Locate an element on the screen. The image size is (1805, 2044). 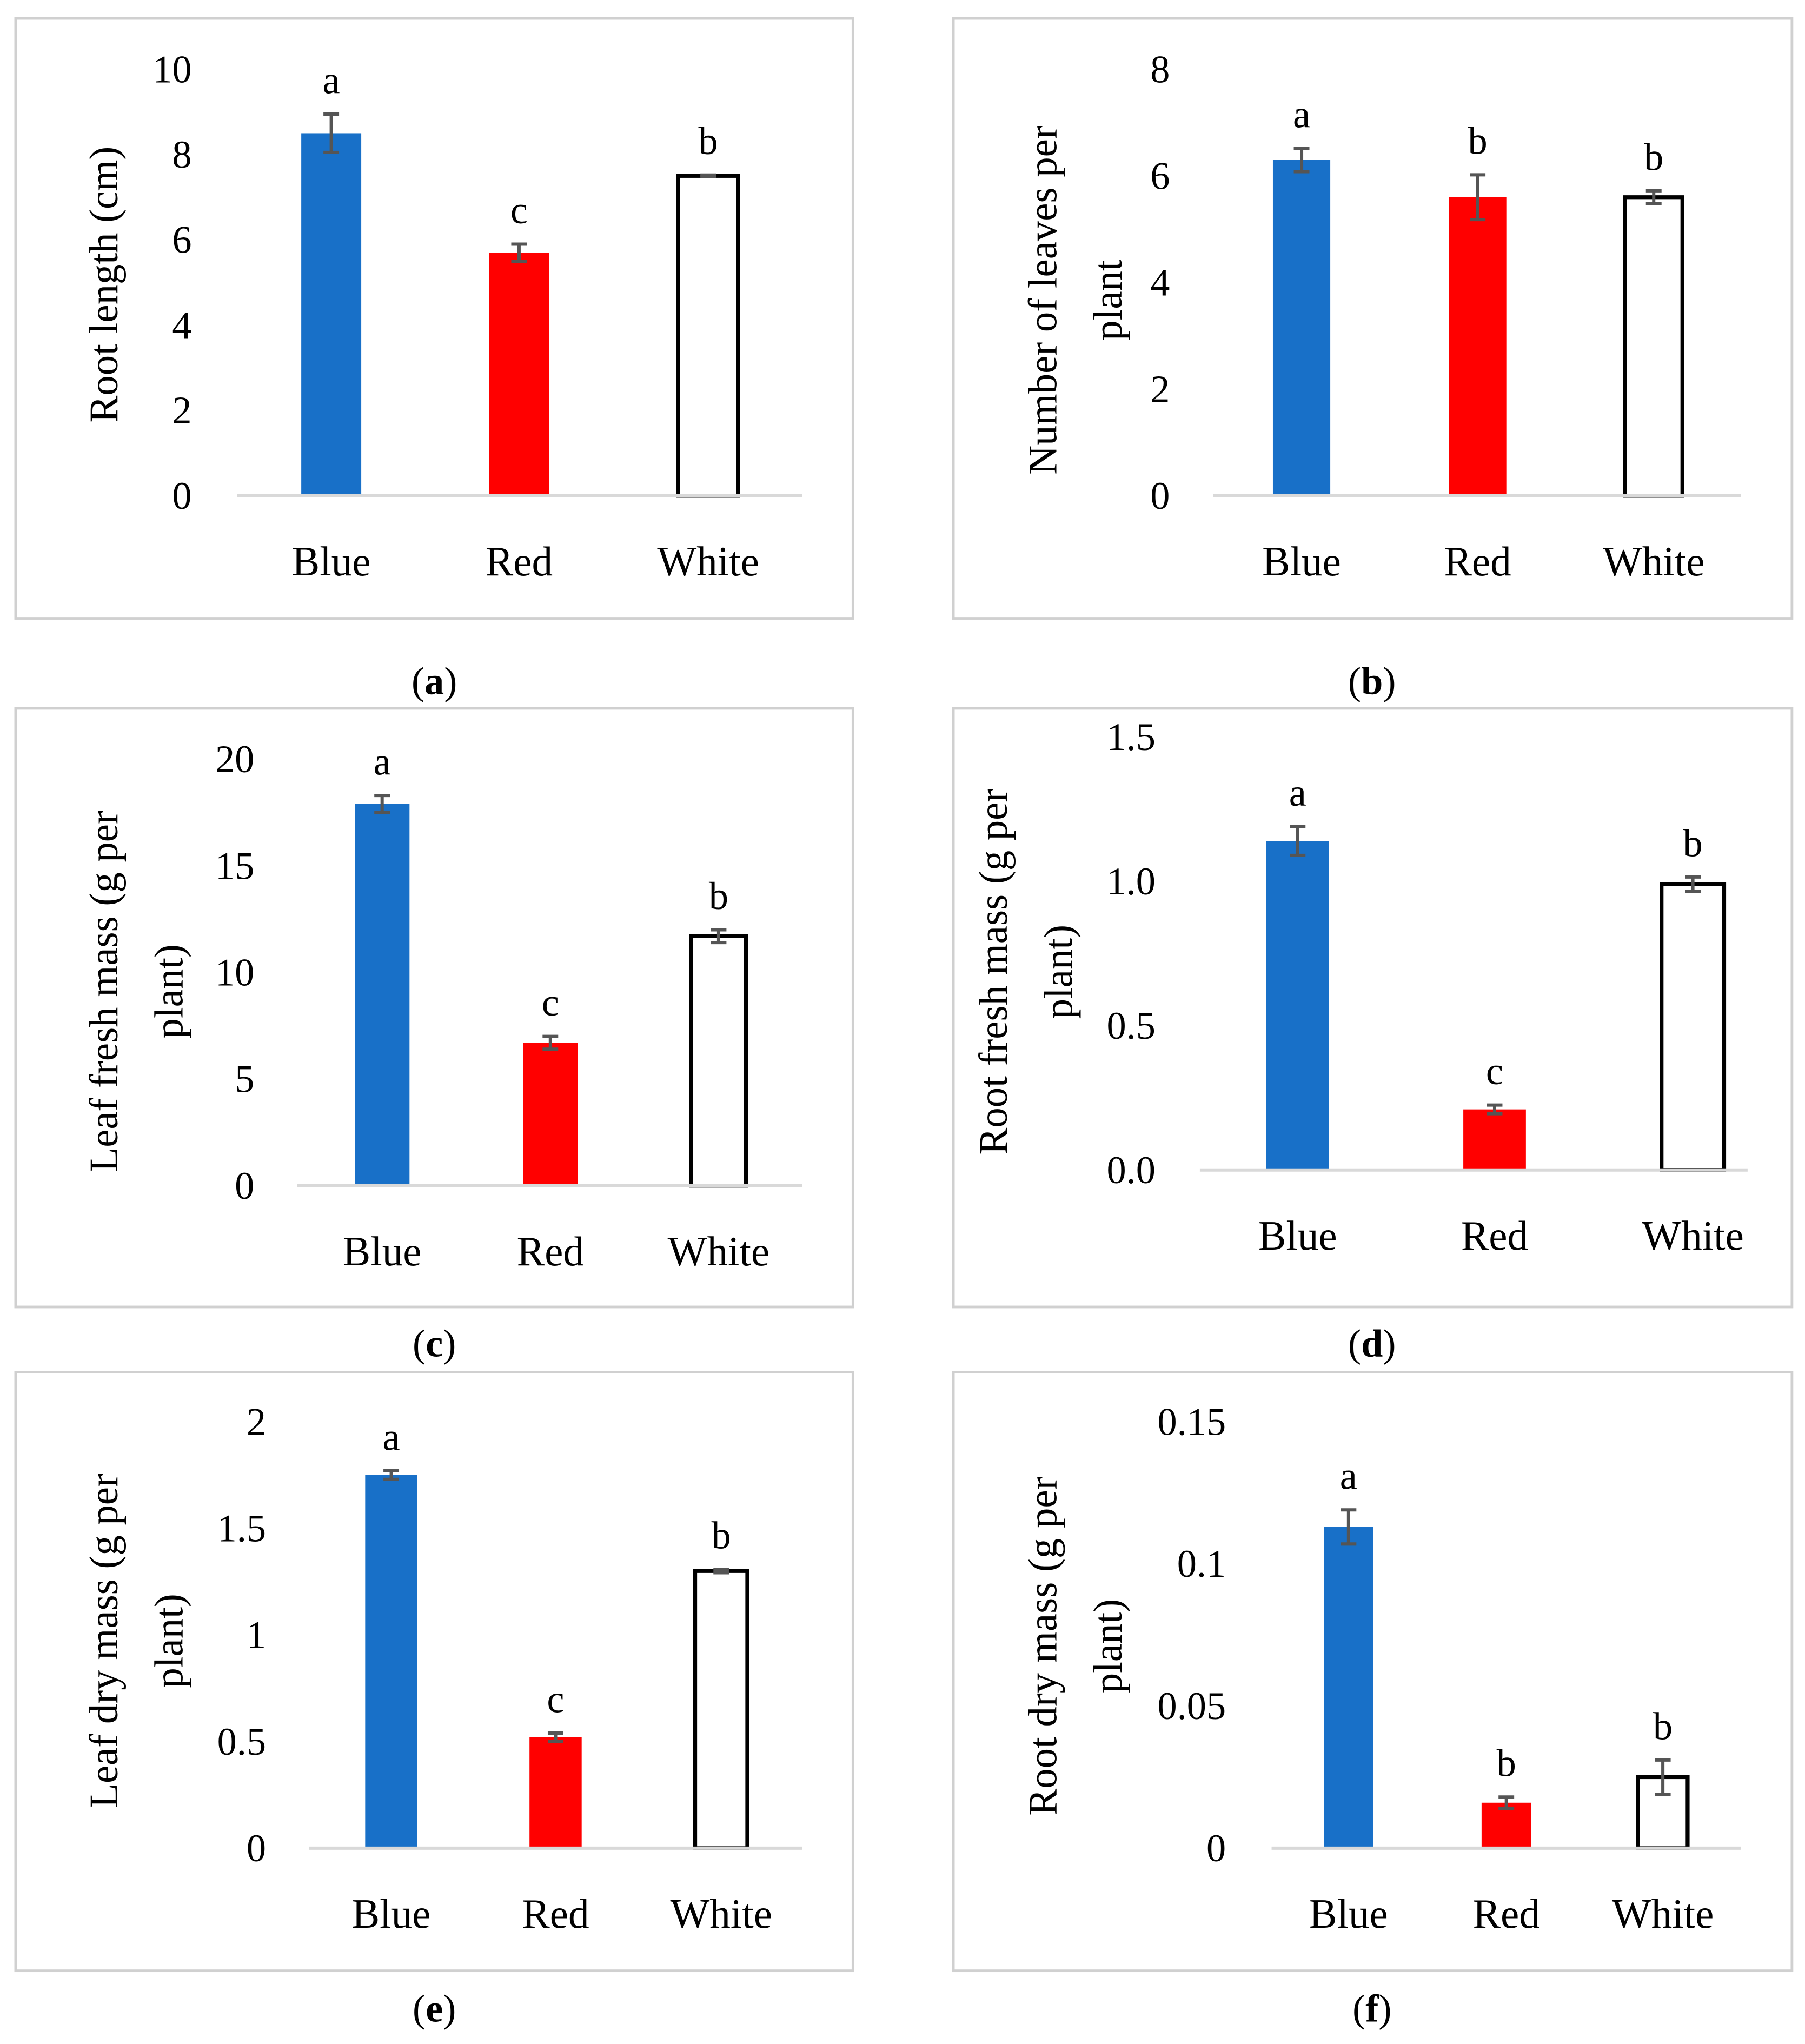
panel-caption: (c) is located at coordinates (434, 1343).